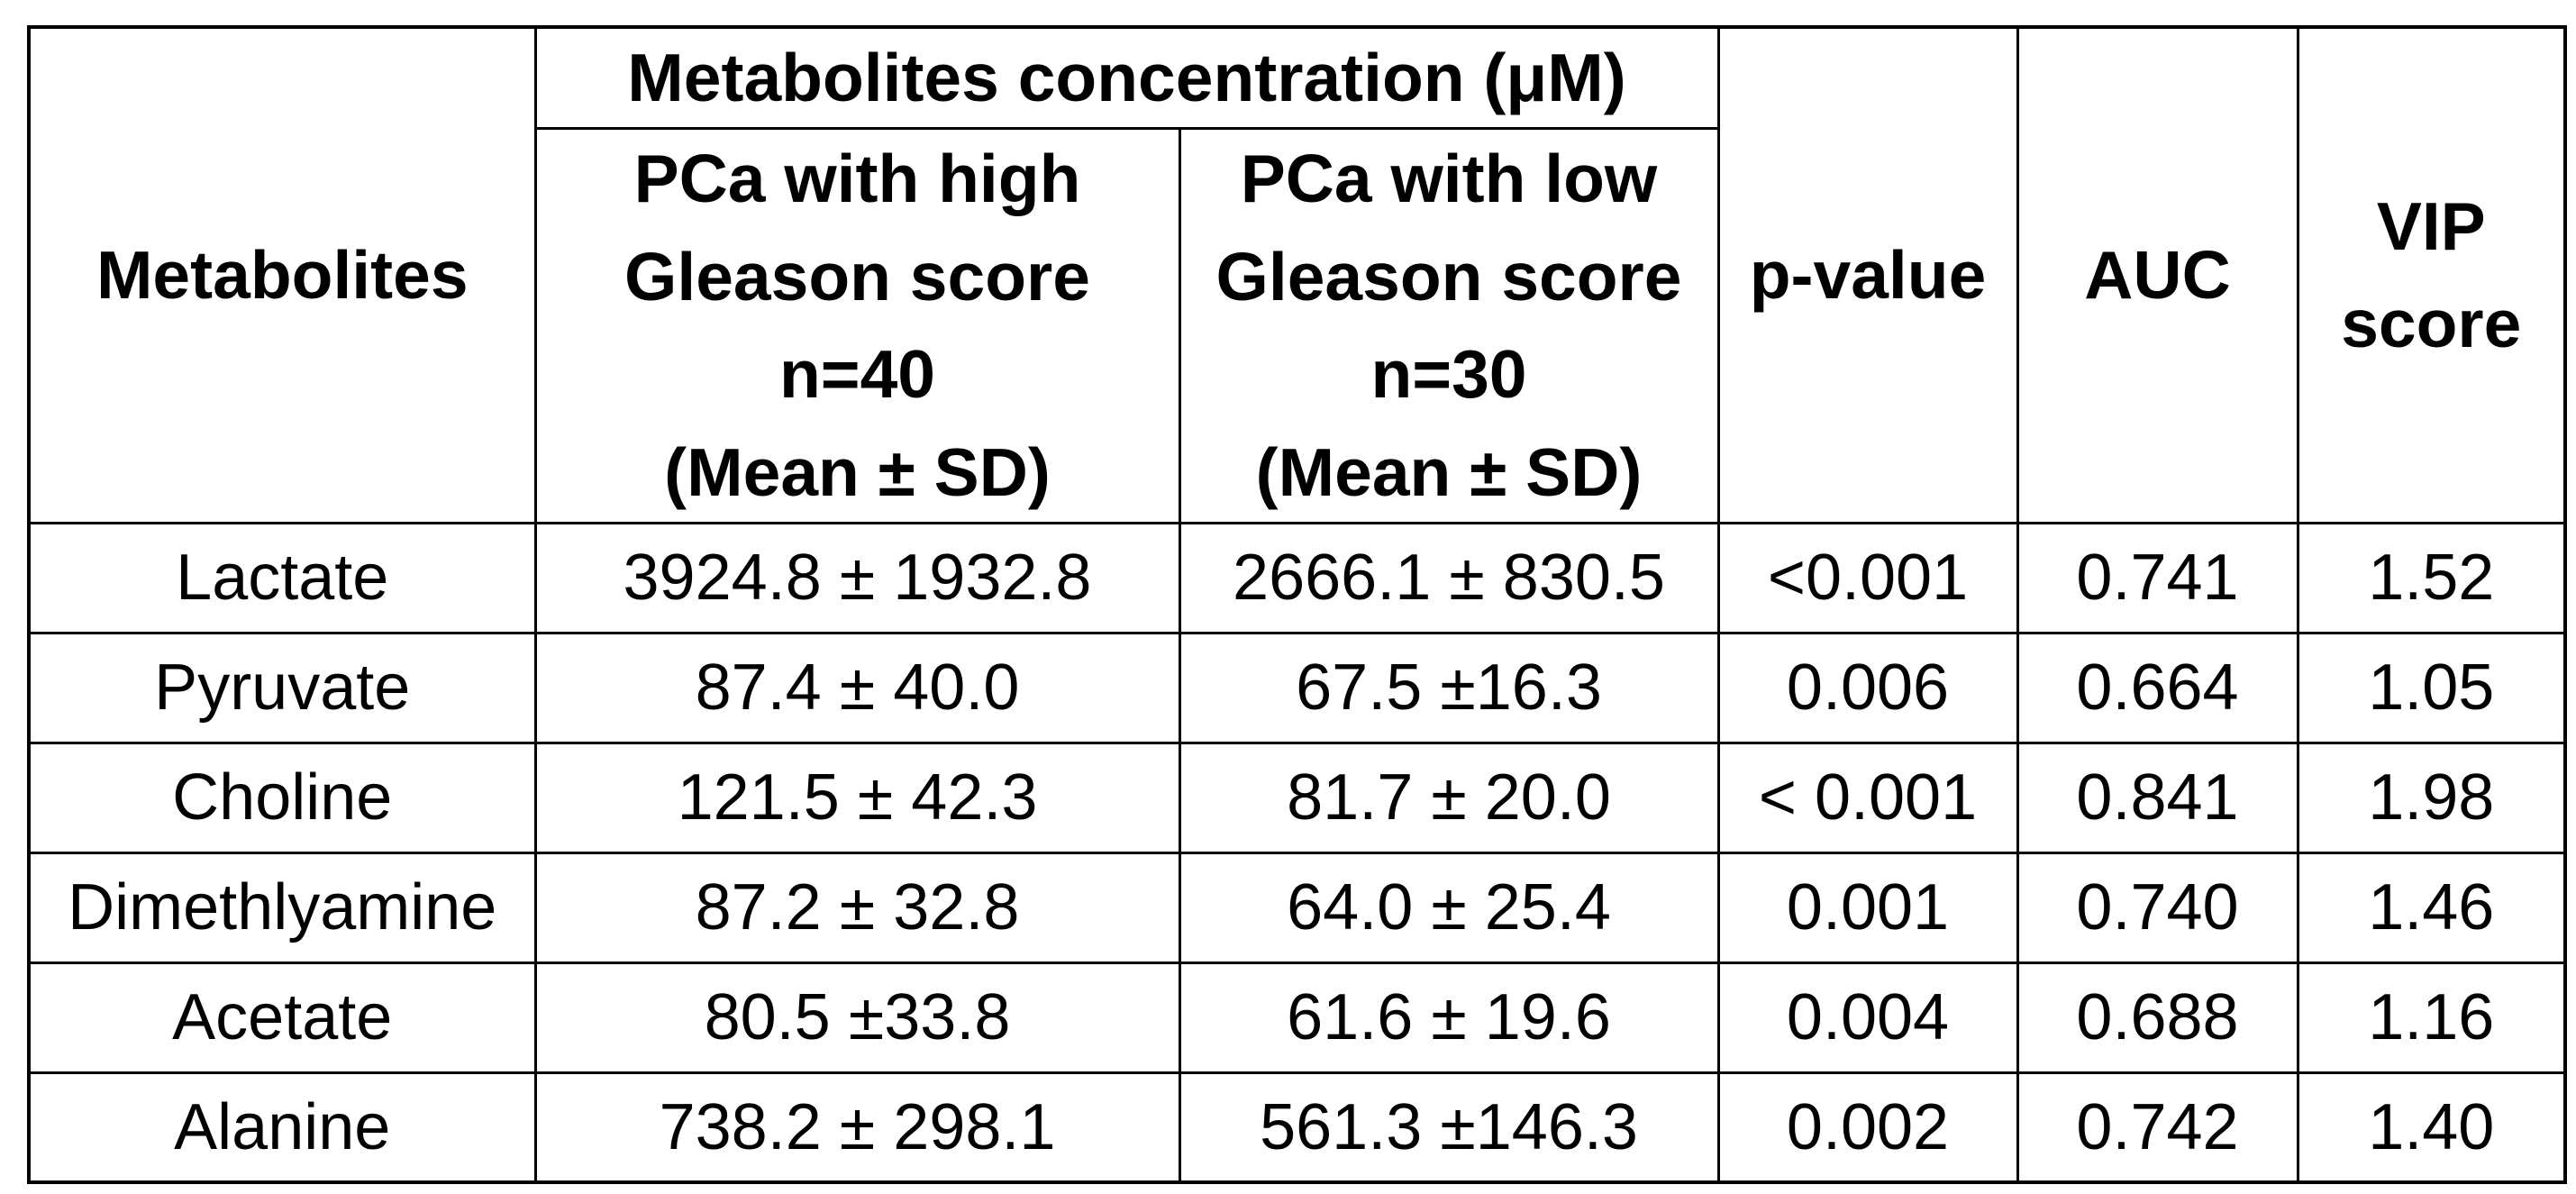 Image resolution: width=2576 pixels, height=1194 pixels. What do you see at coordinates (2431, 797) in the screenshot?
I see `vip-cell: 1.98` at bounding box center [2431, 797].